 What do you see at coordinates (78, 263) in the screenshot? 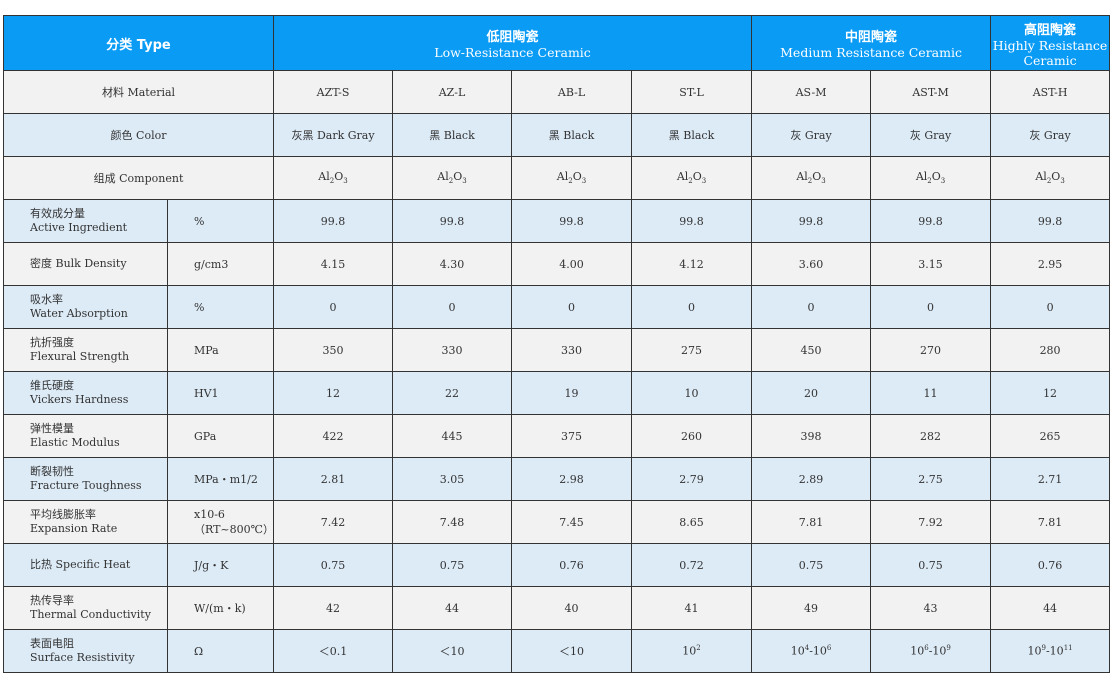
I see `label-cn: 密度 Bulk Density` at bounding box center [78, 263].